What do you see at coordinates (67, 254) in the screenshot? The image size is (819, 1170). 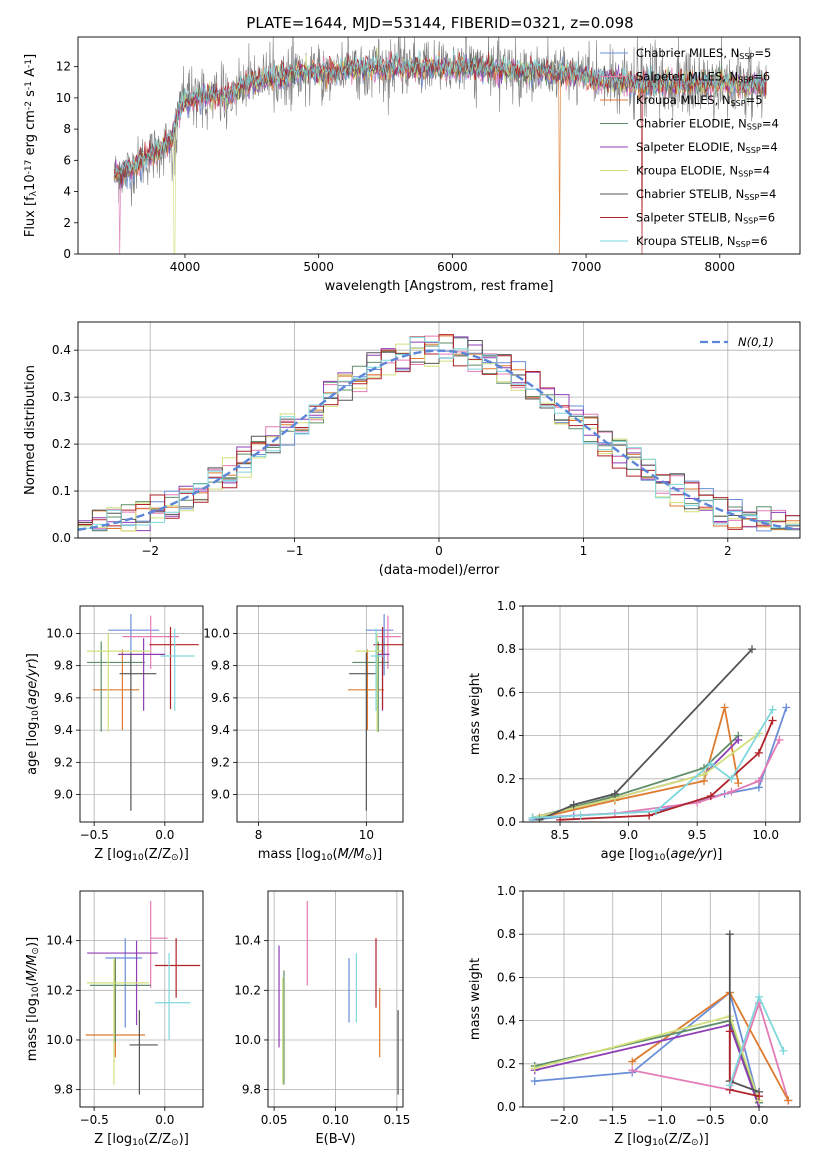 I see `y-tick-label: 0` at bounding box center [67, 254].